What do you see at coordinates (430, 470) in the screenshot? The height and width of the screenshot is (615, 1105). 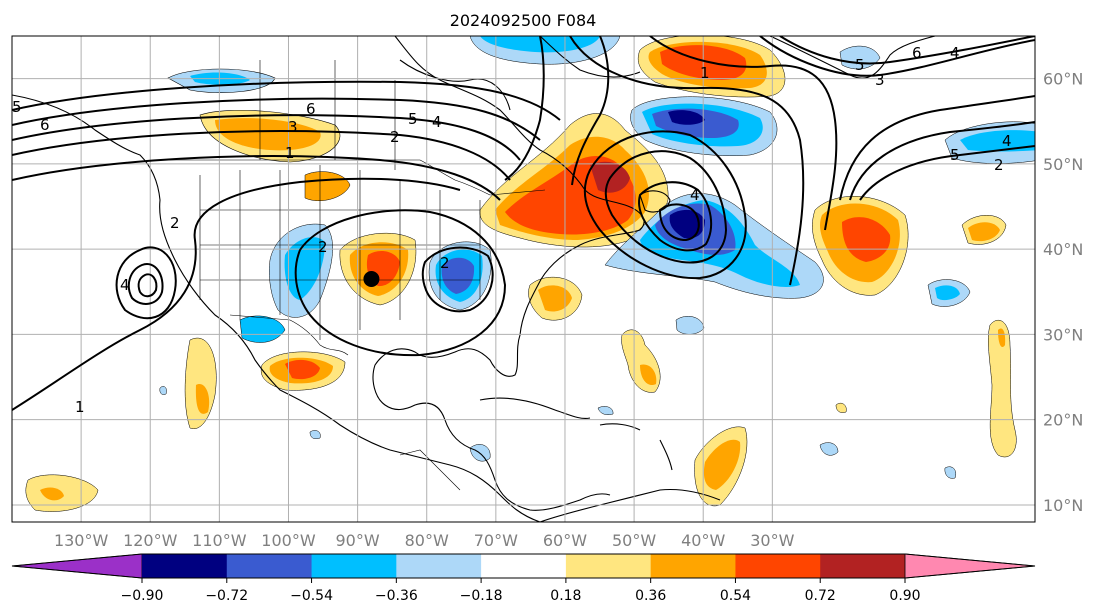 I see `border-central-america` at bounding box center [430, 470].